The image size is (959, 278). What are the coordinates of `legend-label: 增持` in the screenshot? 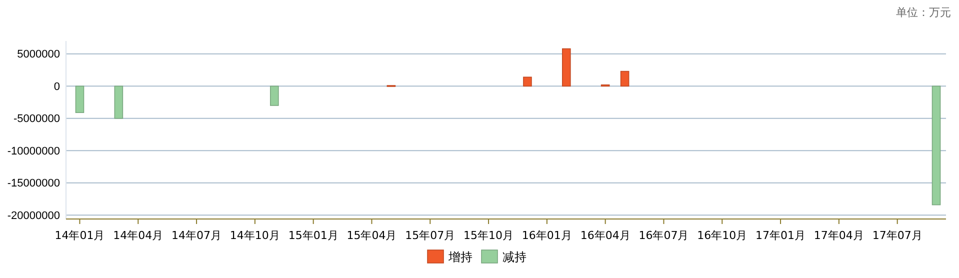 It's located at (460, 257).